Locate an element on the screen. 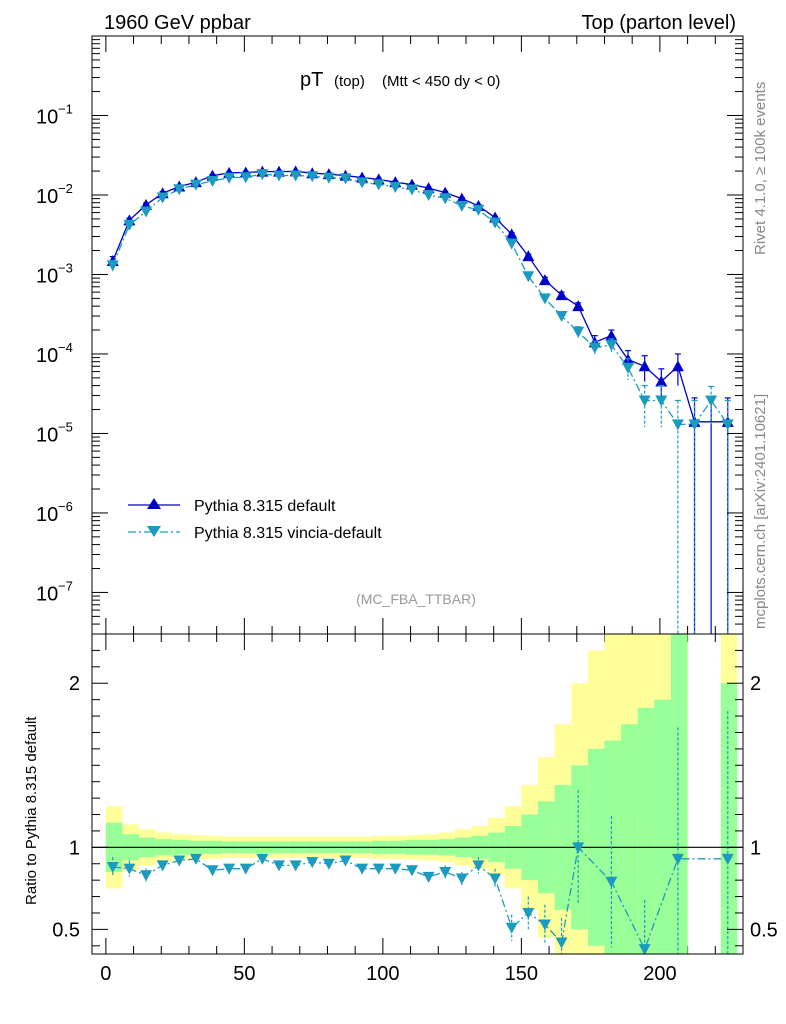 The height and width of the screenshot is (1024, 786). header-left: 1960 GeV ppbar is located at coordinates (177, 23).